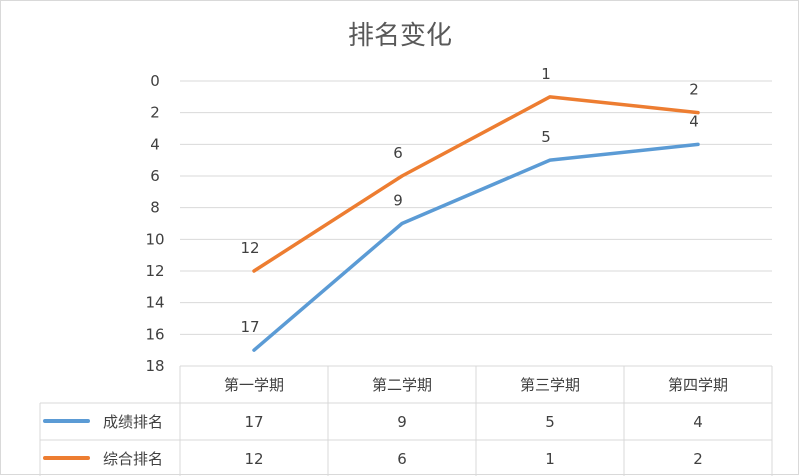 The image size is (800, 476). Describe the element at coordinates (550, 459) in the screenshot. I see `table-value: 1` at that location.